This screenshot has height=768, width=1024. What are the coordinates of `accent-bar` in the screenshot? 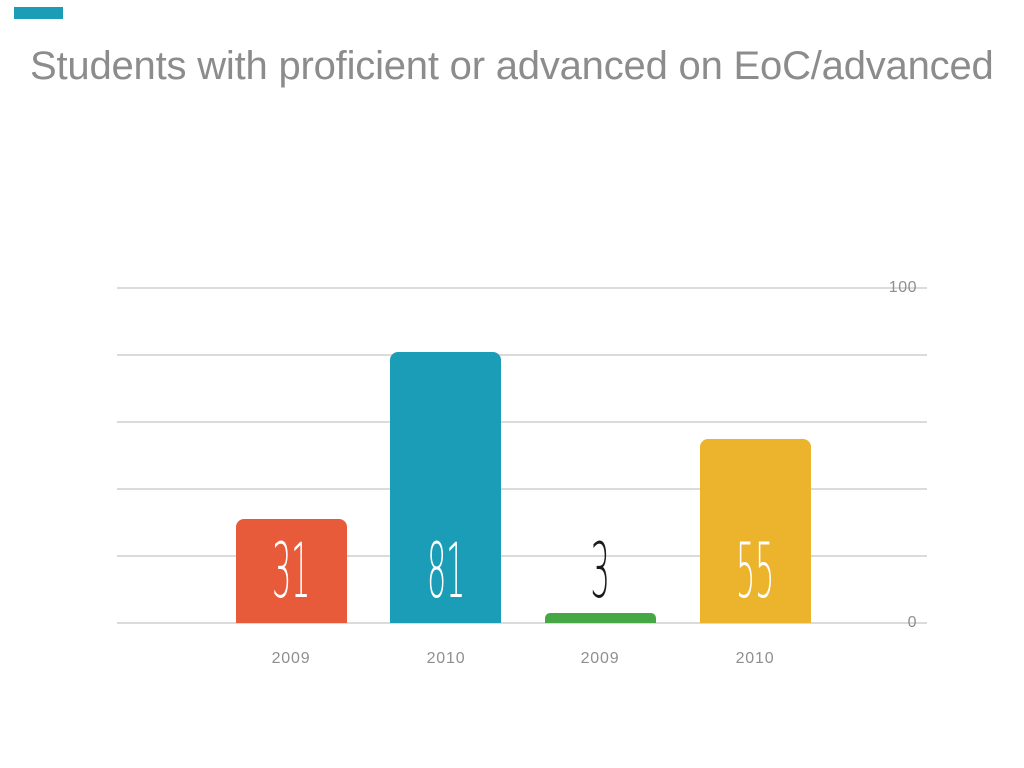 It's located at (38, 13).